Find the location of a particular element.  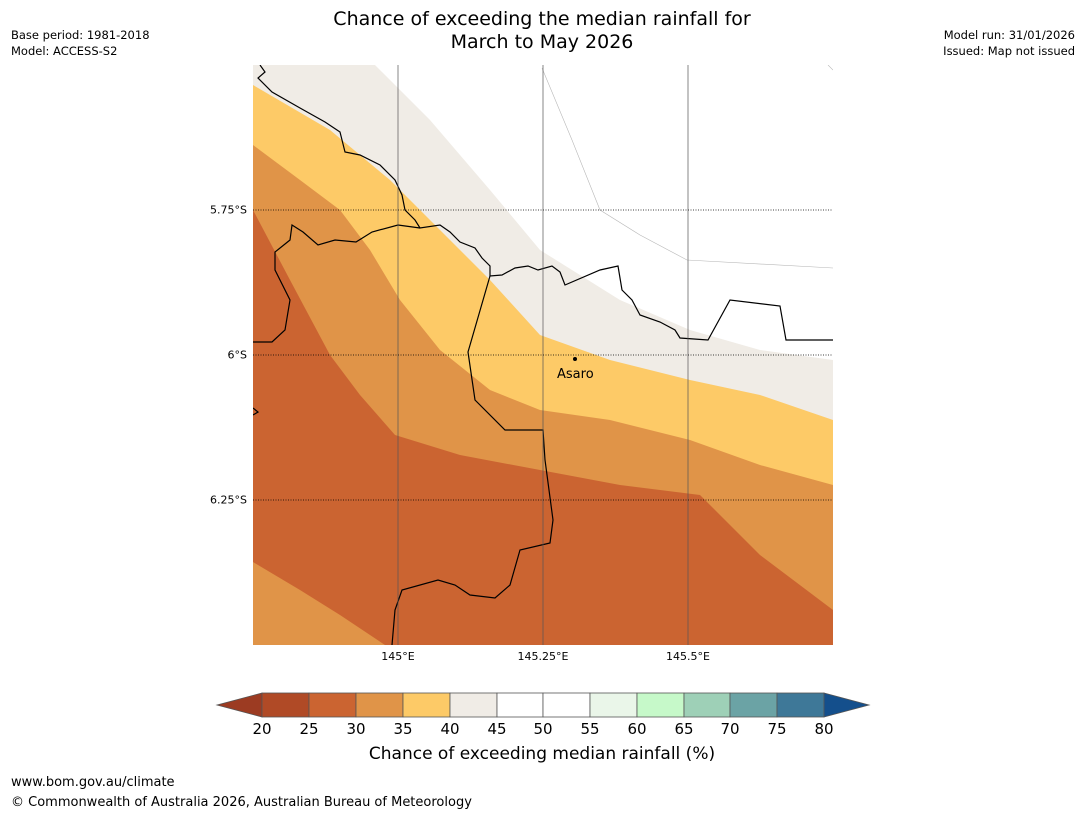

asaro-marker is located at coordinates (575, 359).